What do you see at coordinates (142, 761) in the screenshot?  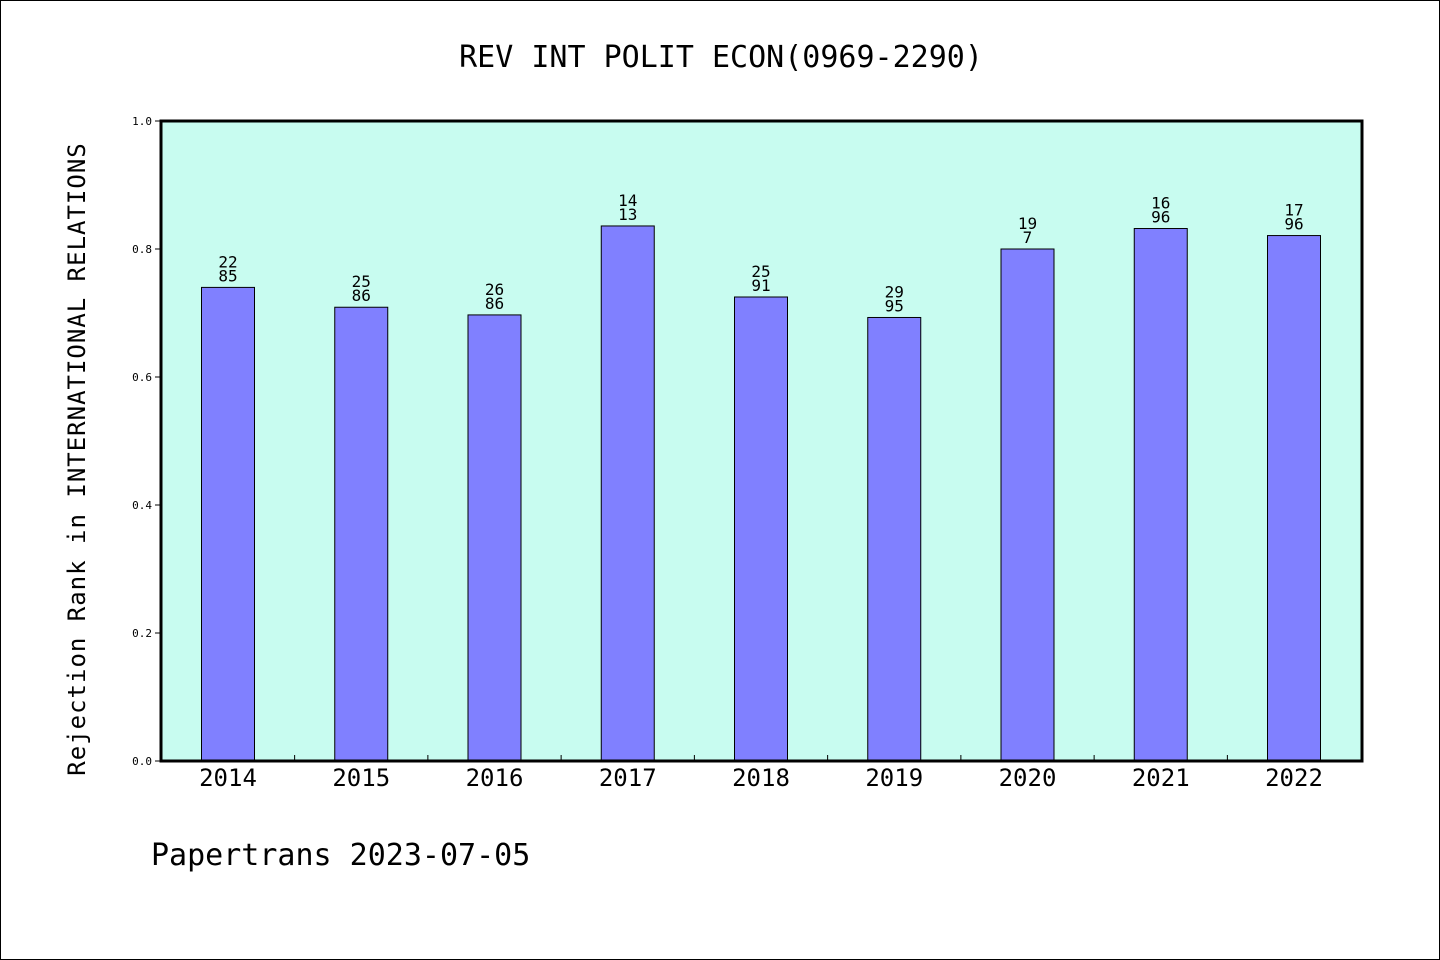 I see `y-tick-label: 0.0` at bounding box center [142, 761].